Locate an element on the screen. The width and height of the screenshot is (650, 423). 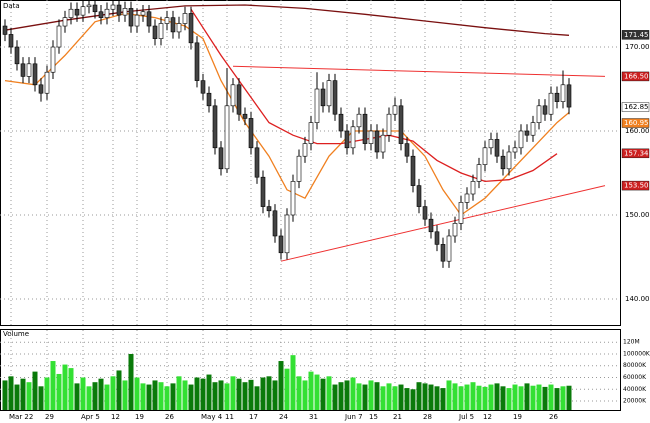
price-marker-label: 153.50 is located at coordinates (636, 186).